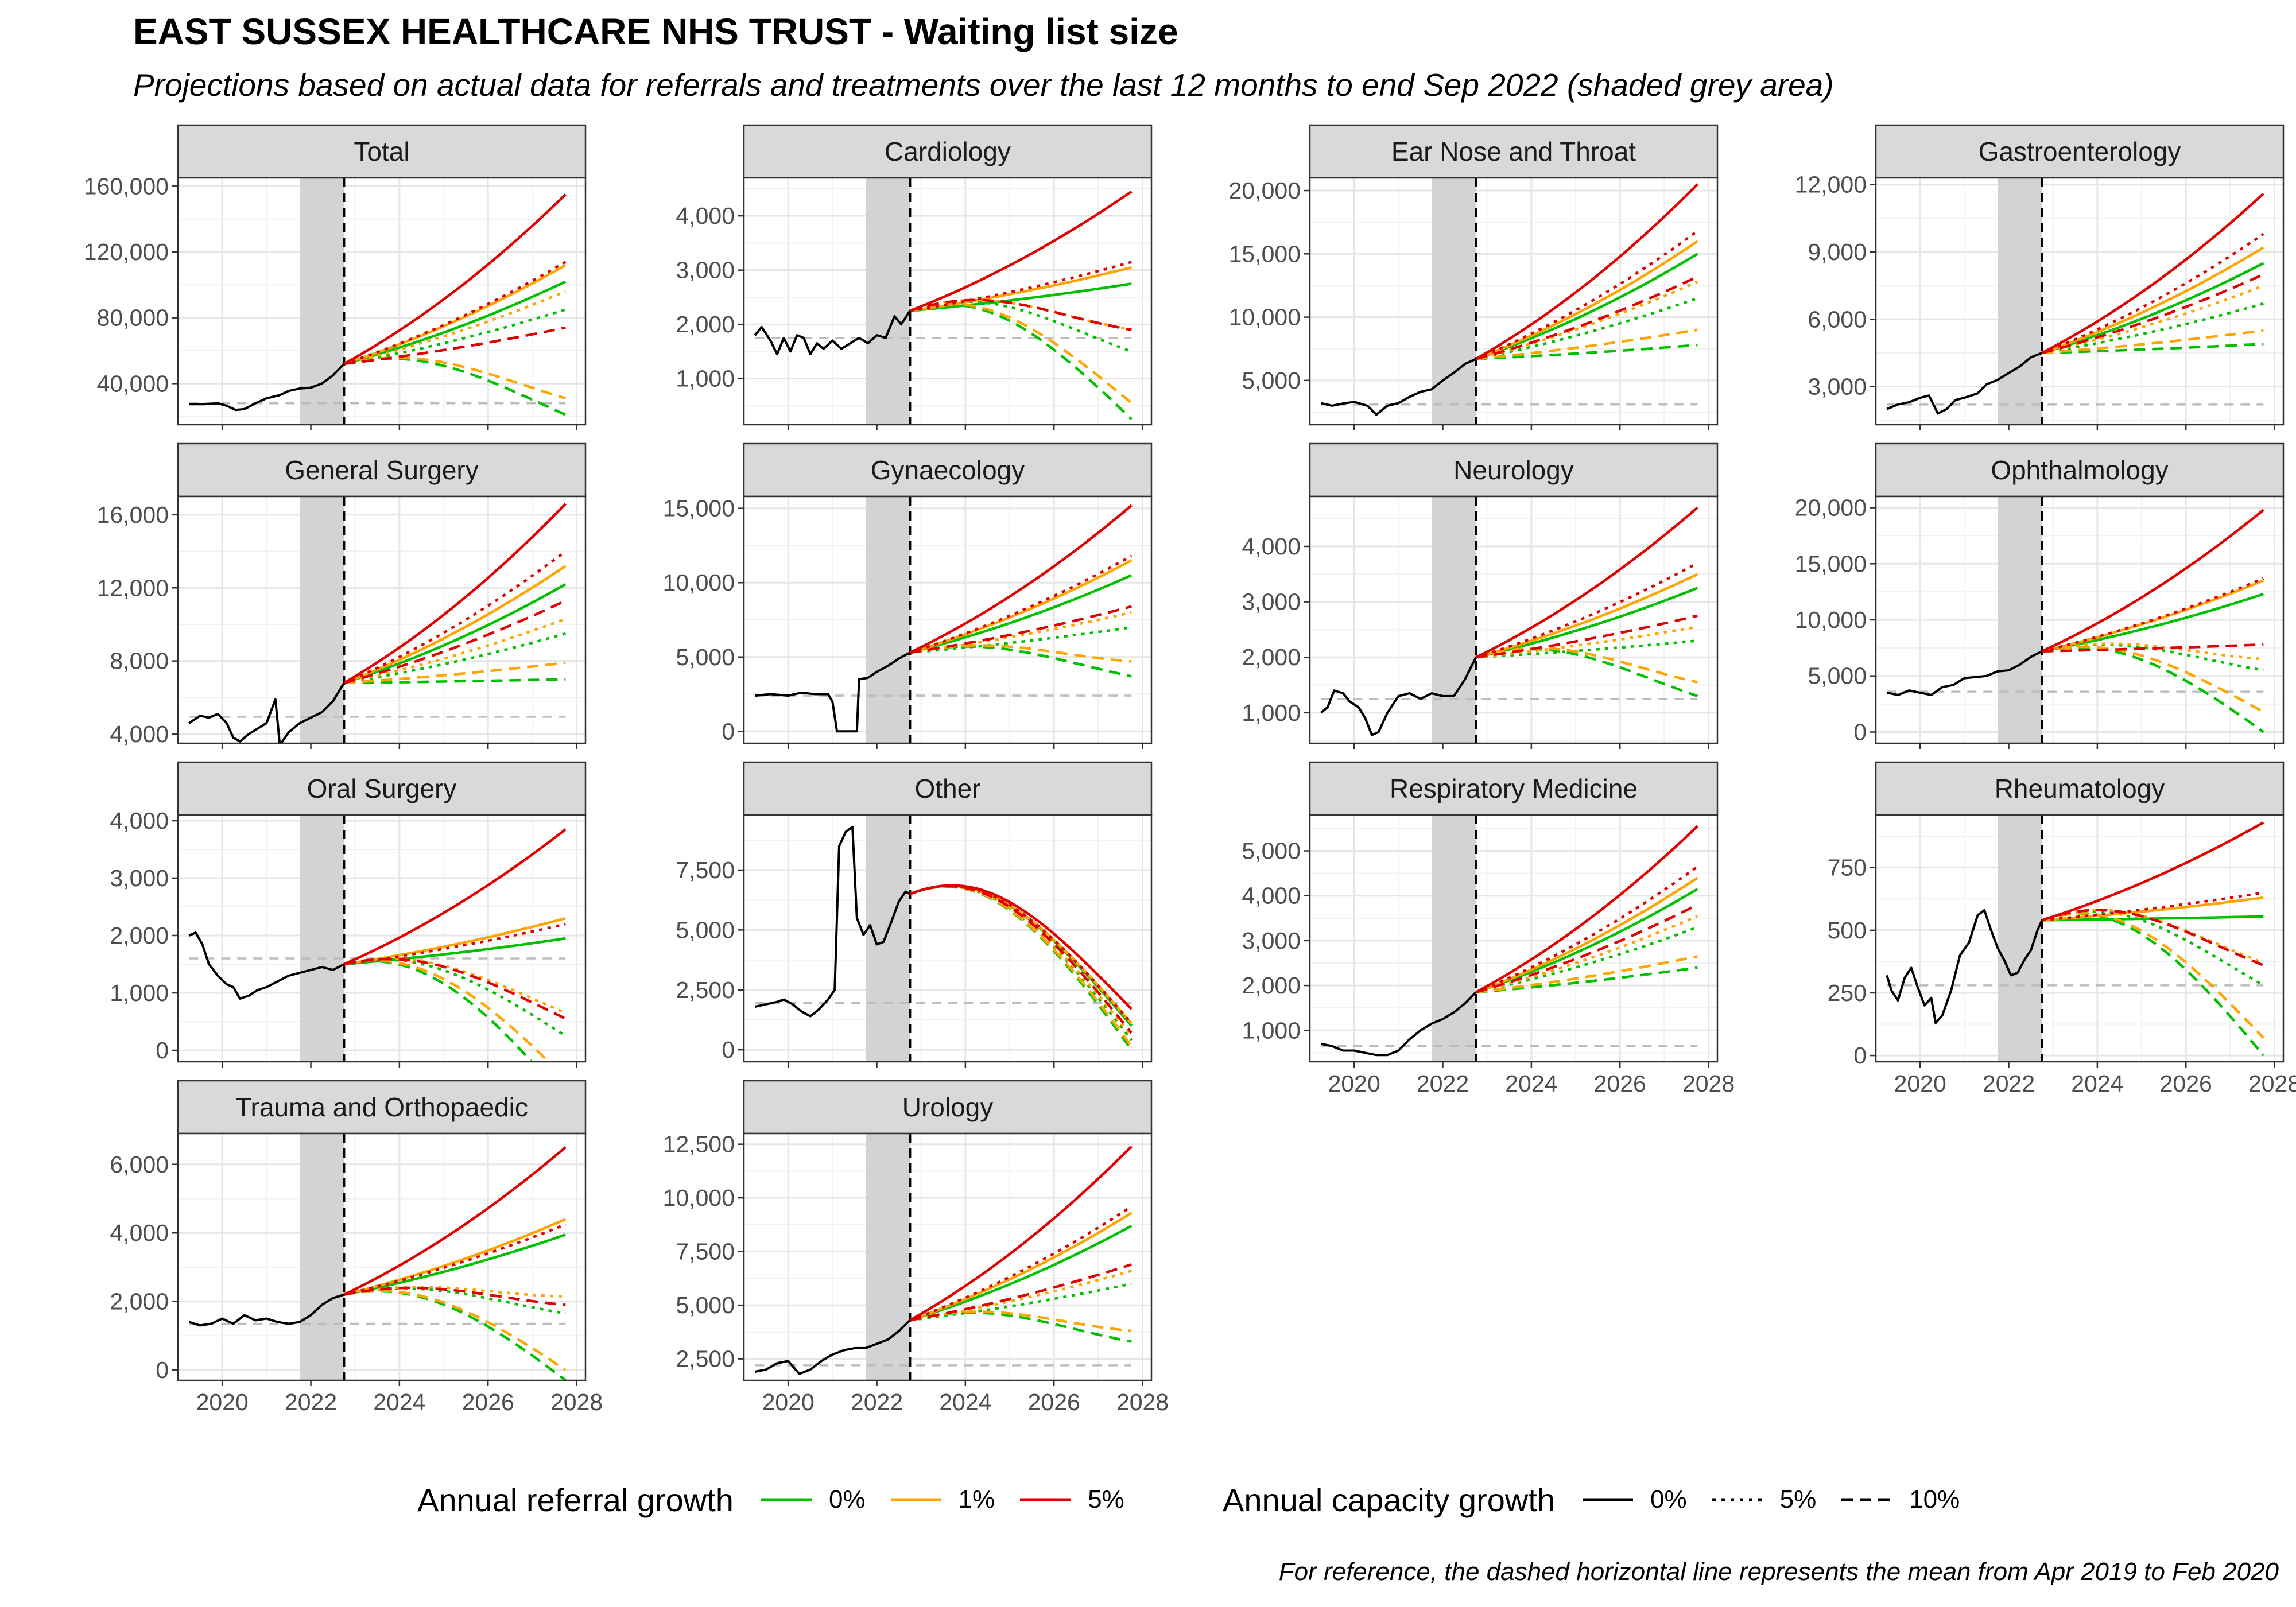 This screenshot has height=1607, width=2296. I want to click on y-tick-label: 3,000, so click(139, 878).